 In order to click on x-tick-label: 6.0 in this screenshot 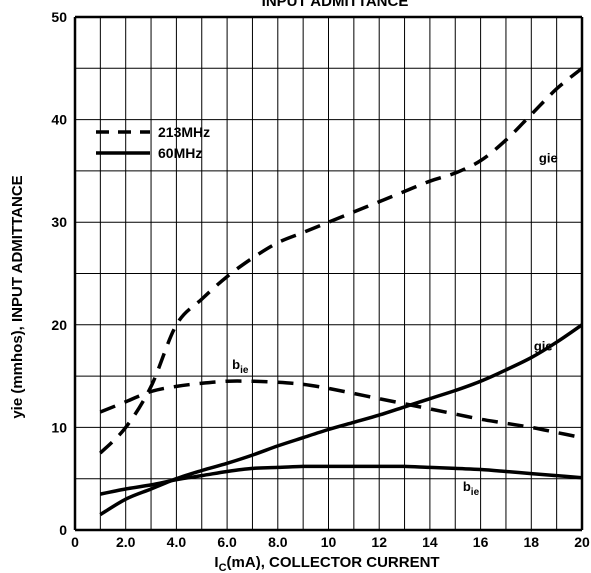, I will do `click(227, 542)`.